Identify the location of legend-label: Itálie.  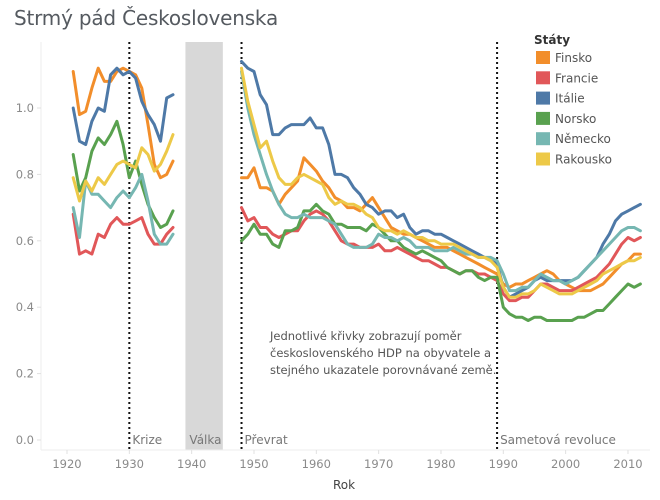
(570, 99).